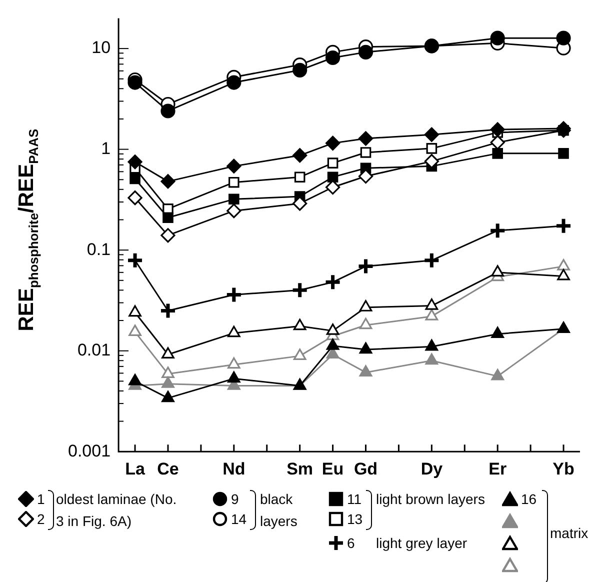  What do you see at coordinates (355, 519) in the screenshot?
I see `legend-label: 13` at bounding box center [355, 519].